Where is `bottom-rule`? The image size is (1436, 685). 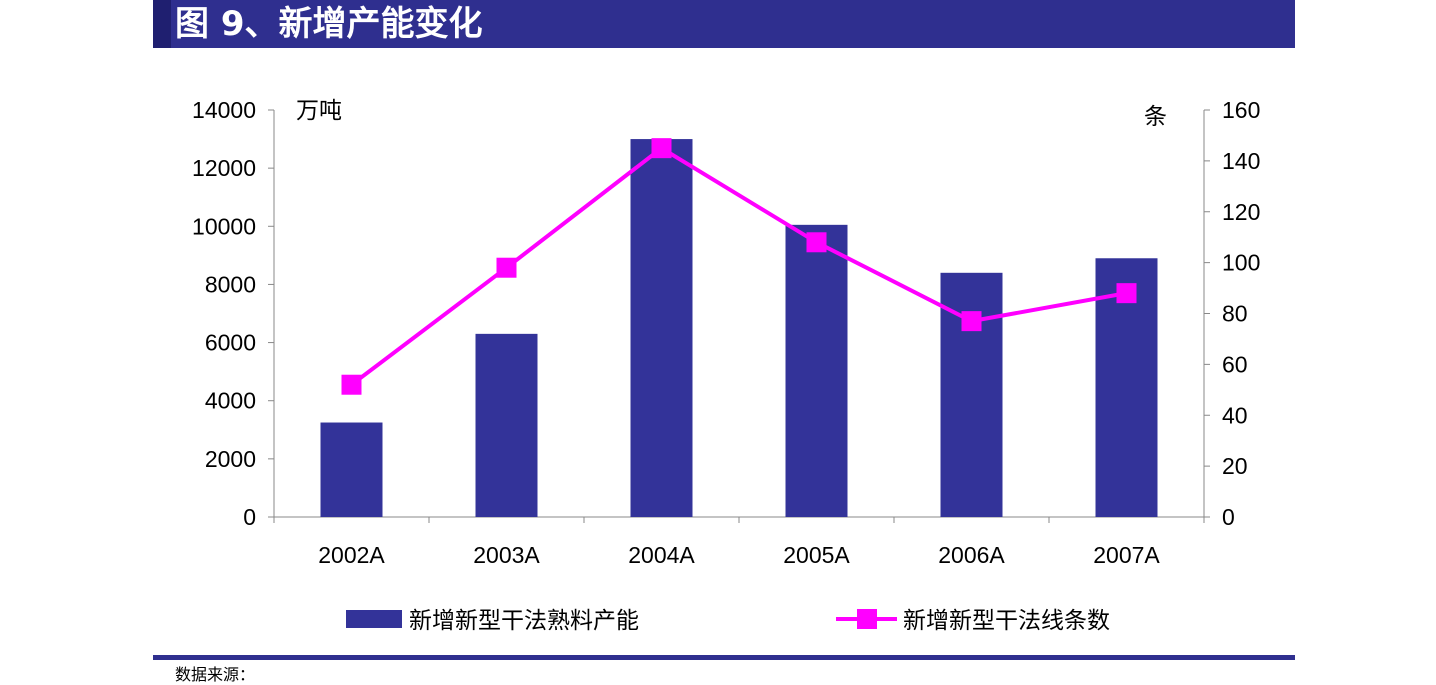
bottom-rule is located at coordinates (724, 657).